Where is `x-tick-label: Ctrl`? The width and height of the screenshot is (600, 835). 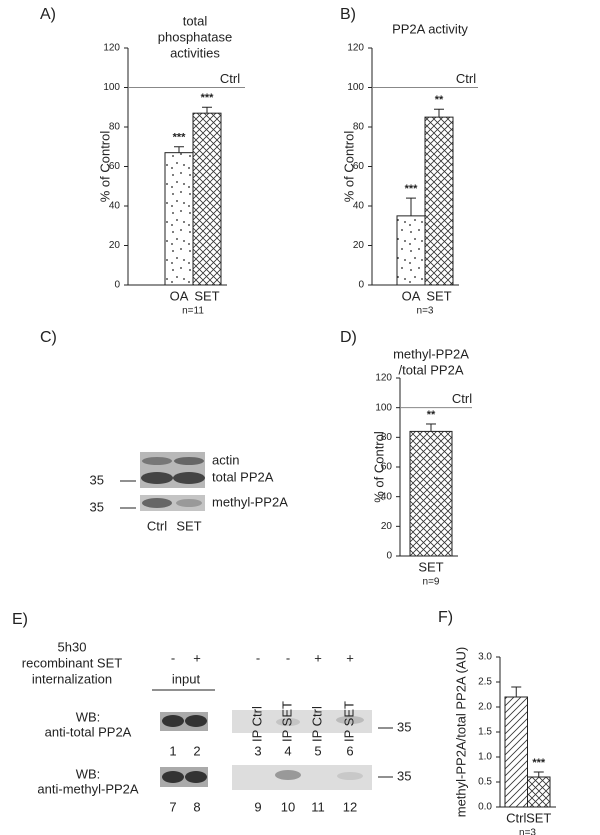 x-tick-label: Ctrl is located at coordinates (516, 817).